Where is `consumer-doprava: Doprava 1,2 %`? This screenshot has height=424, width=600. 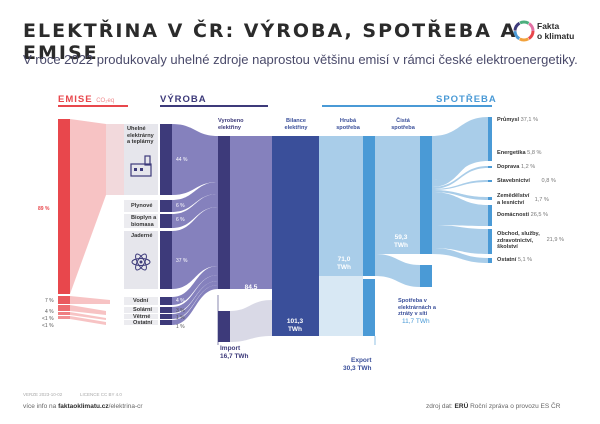 consumer-doprava: Doprava 1,2 % is located at coordinates (516, 167).